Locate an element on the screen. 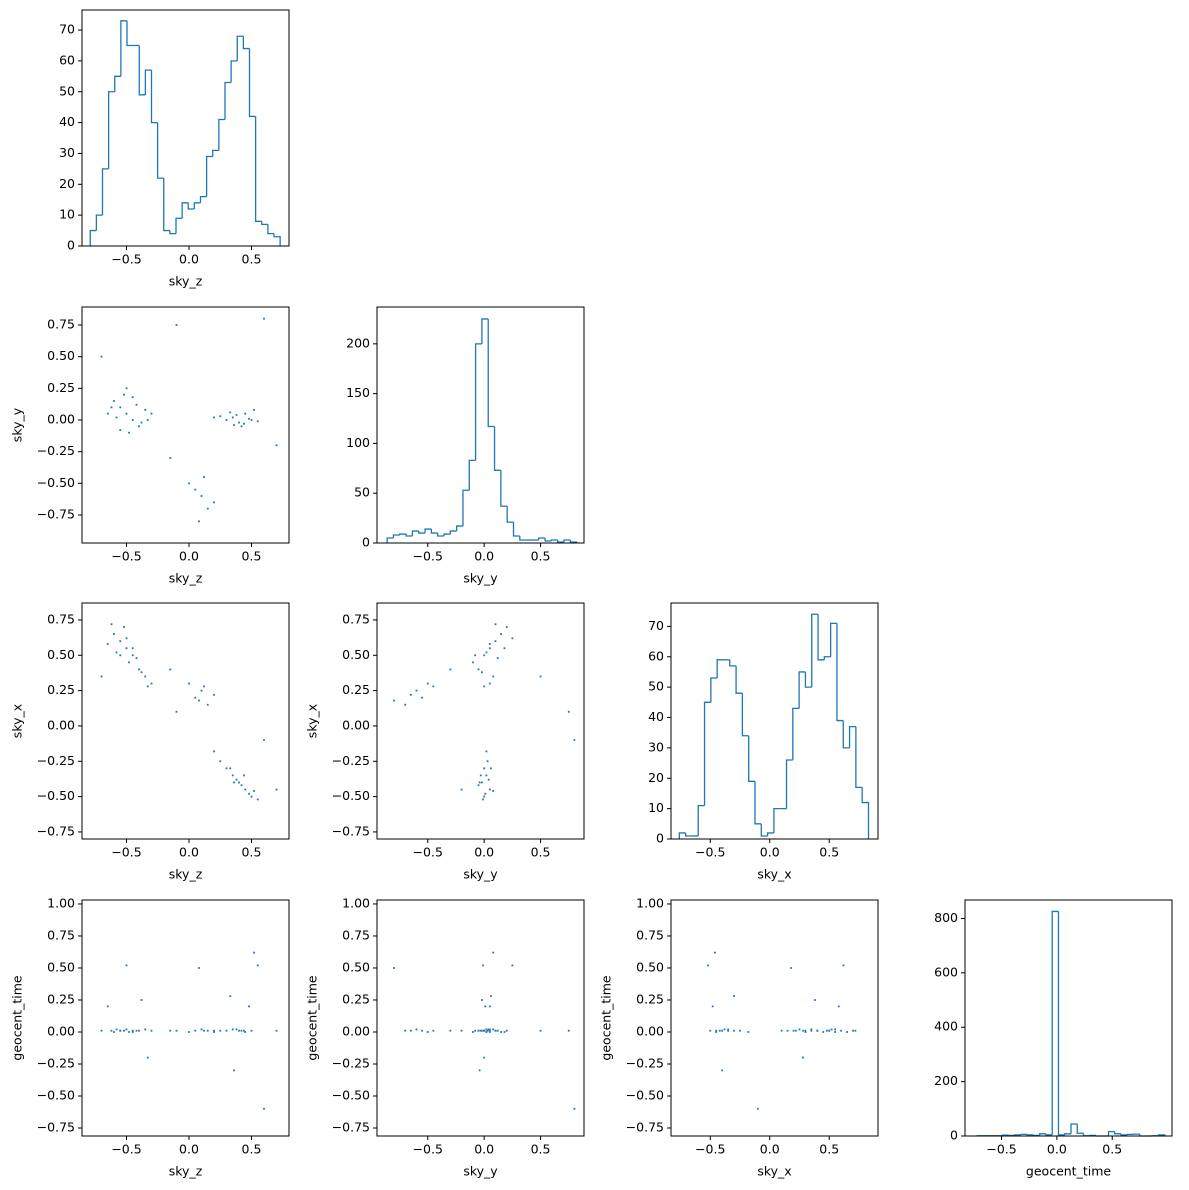  y-tick-label: 10 is located at coordinates (656, 807).